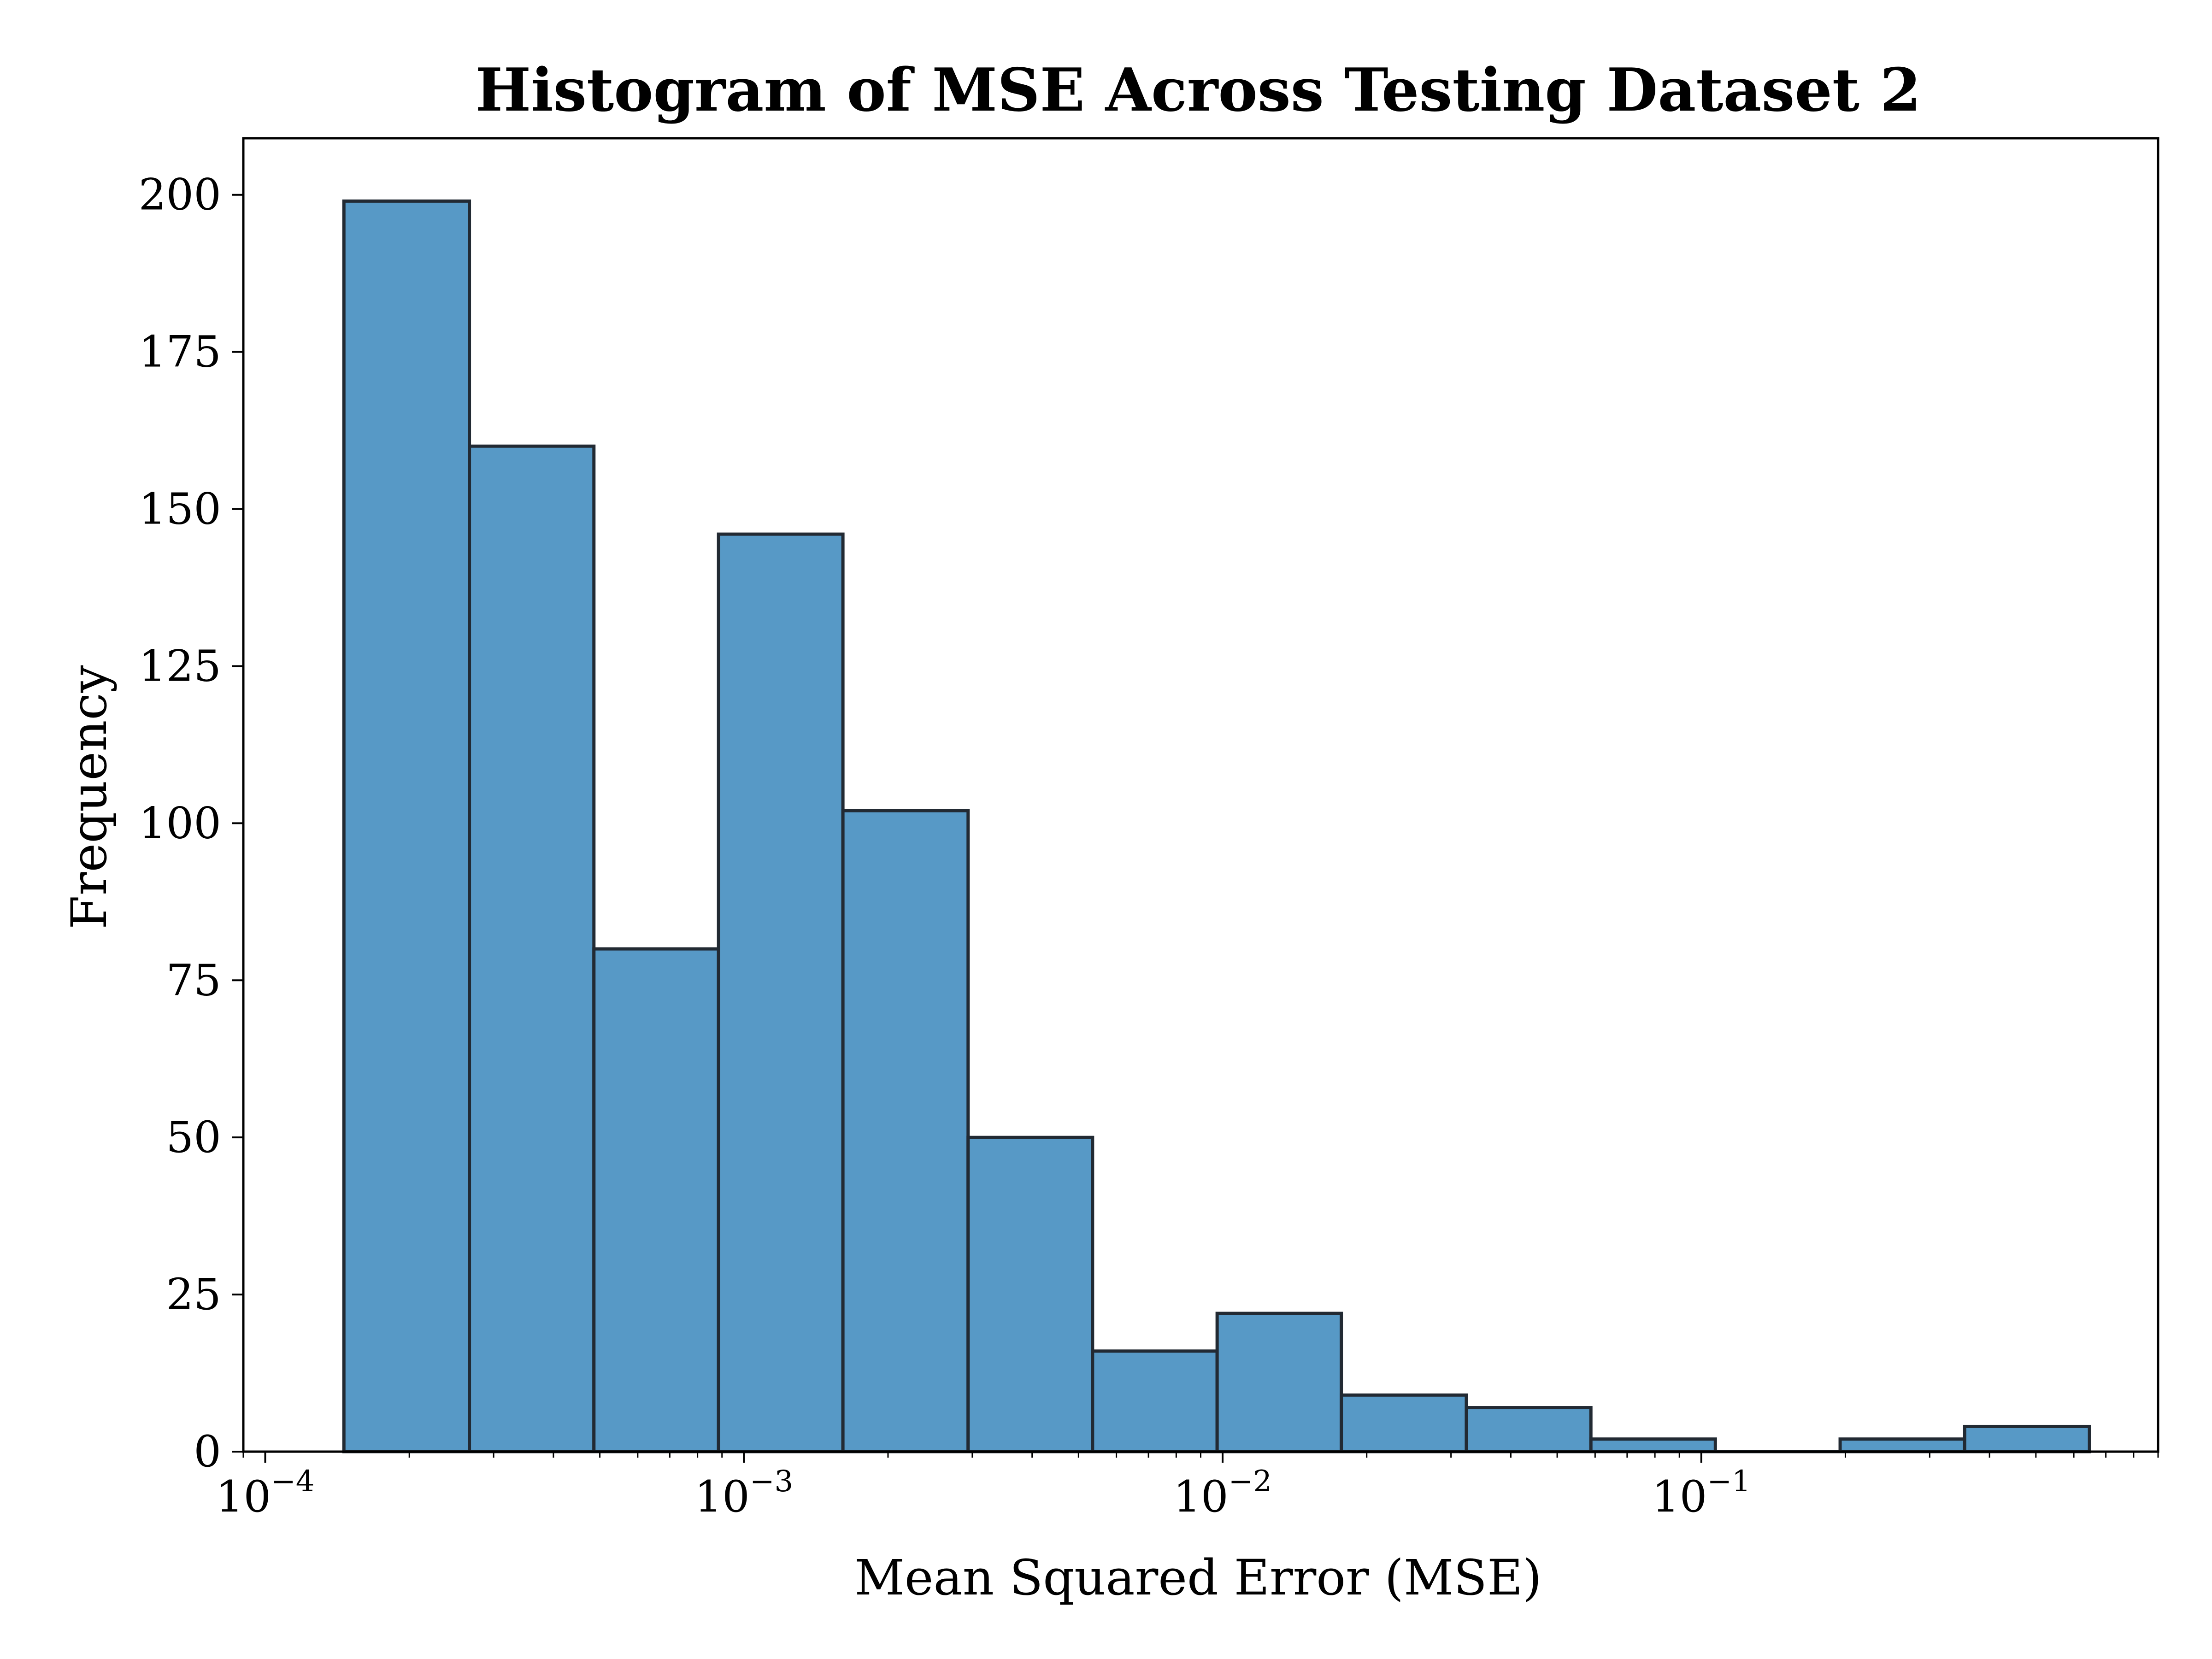 The image size is (2212, 1659). Describe the element at coordinates (207, 1452) in the screenshot. I see `y-tick-label: 0` at that location.